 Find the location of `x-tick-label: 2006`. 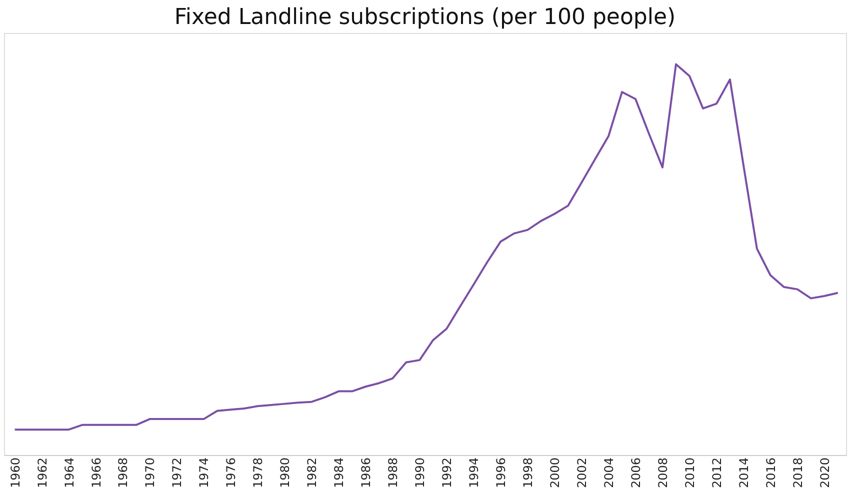

x-tick-label: 2006 is located at coordinates (636, 473).